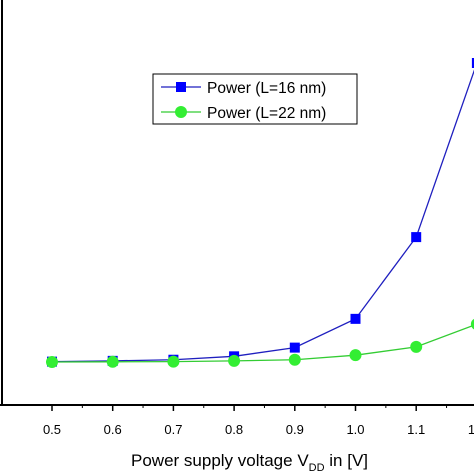 The image size is (474, 474). I want to click on x-axis-title: Power supply voltage VDD in [V], so click(249, 462).